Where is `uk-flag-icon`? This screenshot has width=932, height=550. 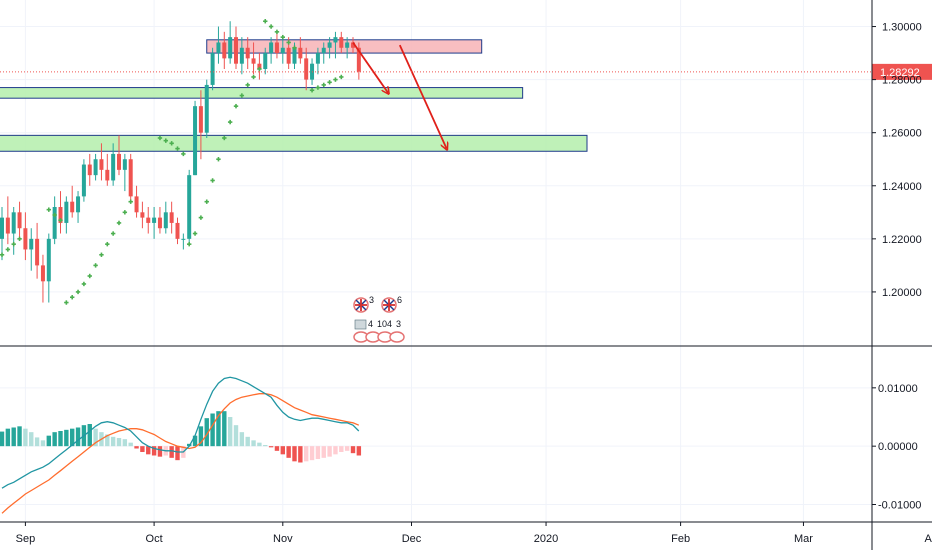
uk-flag-icon is located at coordinates (389, 305).